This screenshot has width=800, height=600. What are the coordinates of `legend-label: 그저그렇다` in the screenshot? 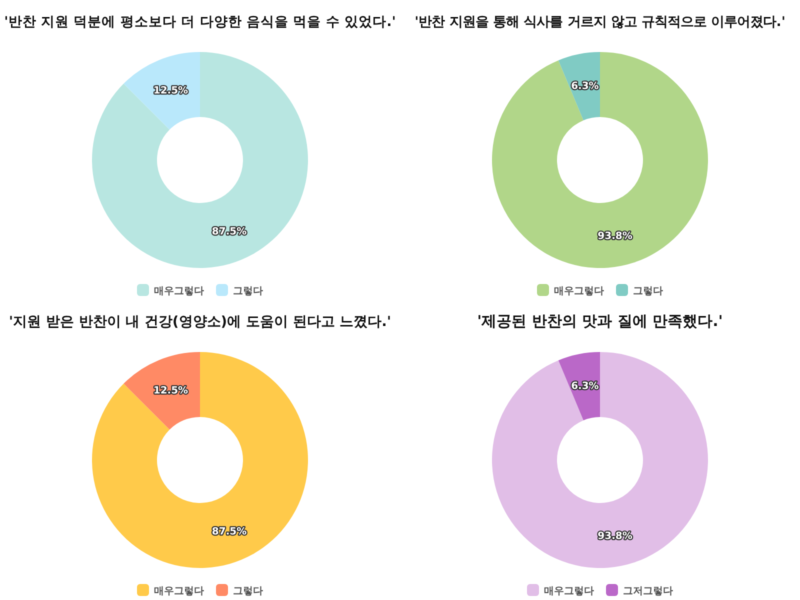 It's located at (648, 591).